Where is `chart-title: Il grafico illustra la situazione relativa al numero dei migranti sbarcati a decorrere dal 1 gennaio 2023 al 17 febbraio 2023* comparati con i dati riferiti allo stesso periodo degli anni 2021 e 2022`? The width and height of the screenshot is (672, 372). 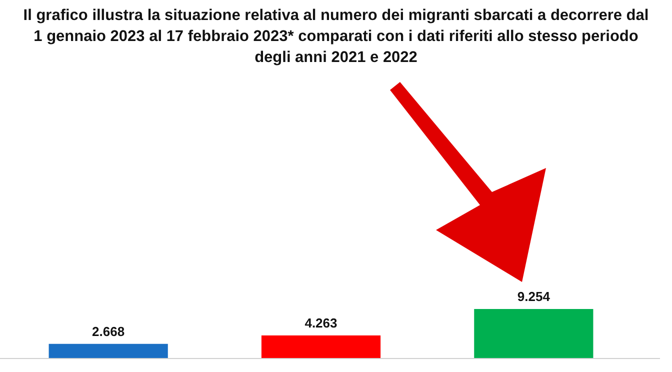 chart-title: Il grafico illustra la situazione relativa al numero dei migranti sbarcati a decorrere dal 1 gennaio 2023 al 17 febbraio 2023* comparati con i dati riferiti allo stesso periodo degli anni 2021 e 2022 is located at coordinates (336, 36).